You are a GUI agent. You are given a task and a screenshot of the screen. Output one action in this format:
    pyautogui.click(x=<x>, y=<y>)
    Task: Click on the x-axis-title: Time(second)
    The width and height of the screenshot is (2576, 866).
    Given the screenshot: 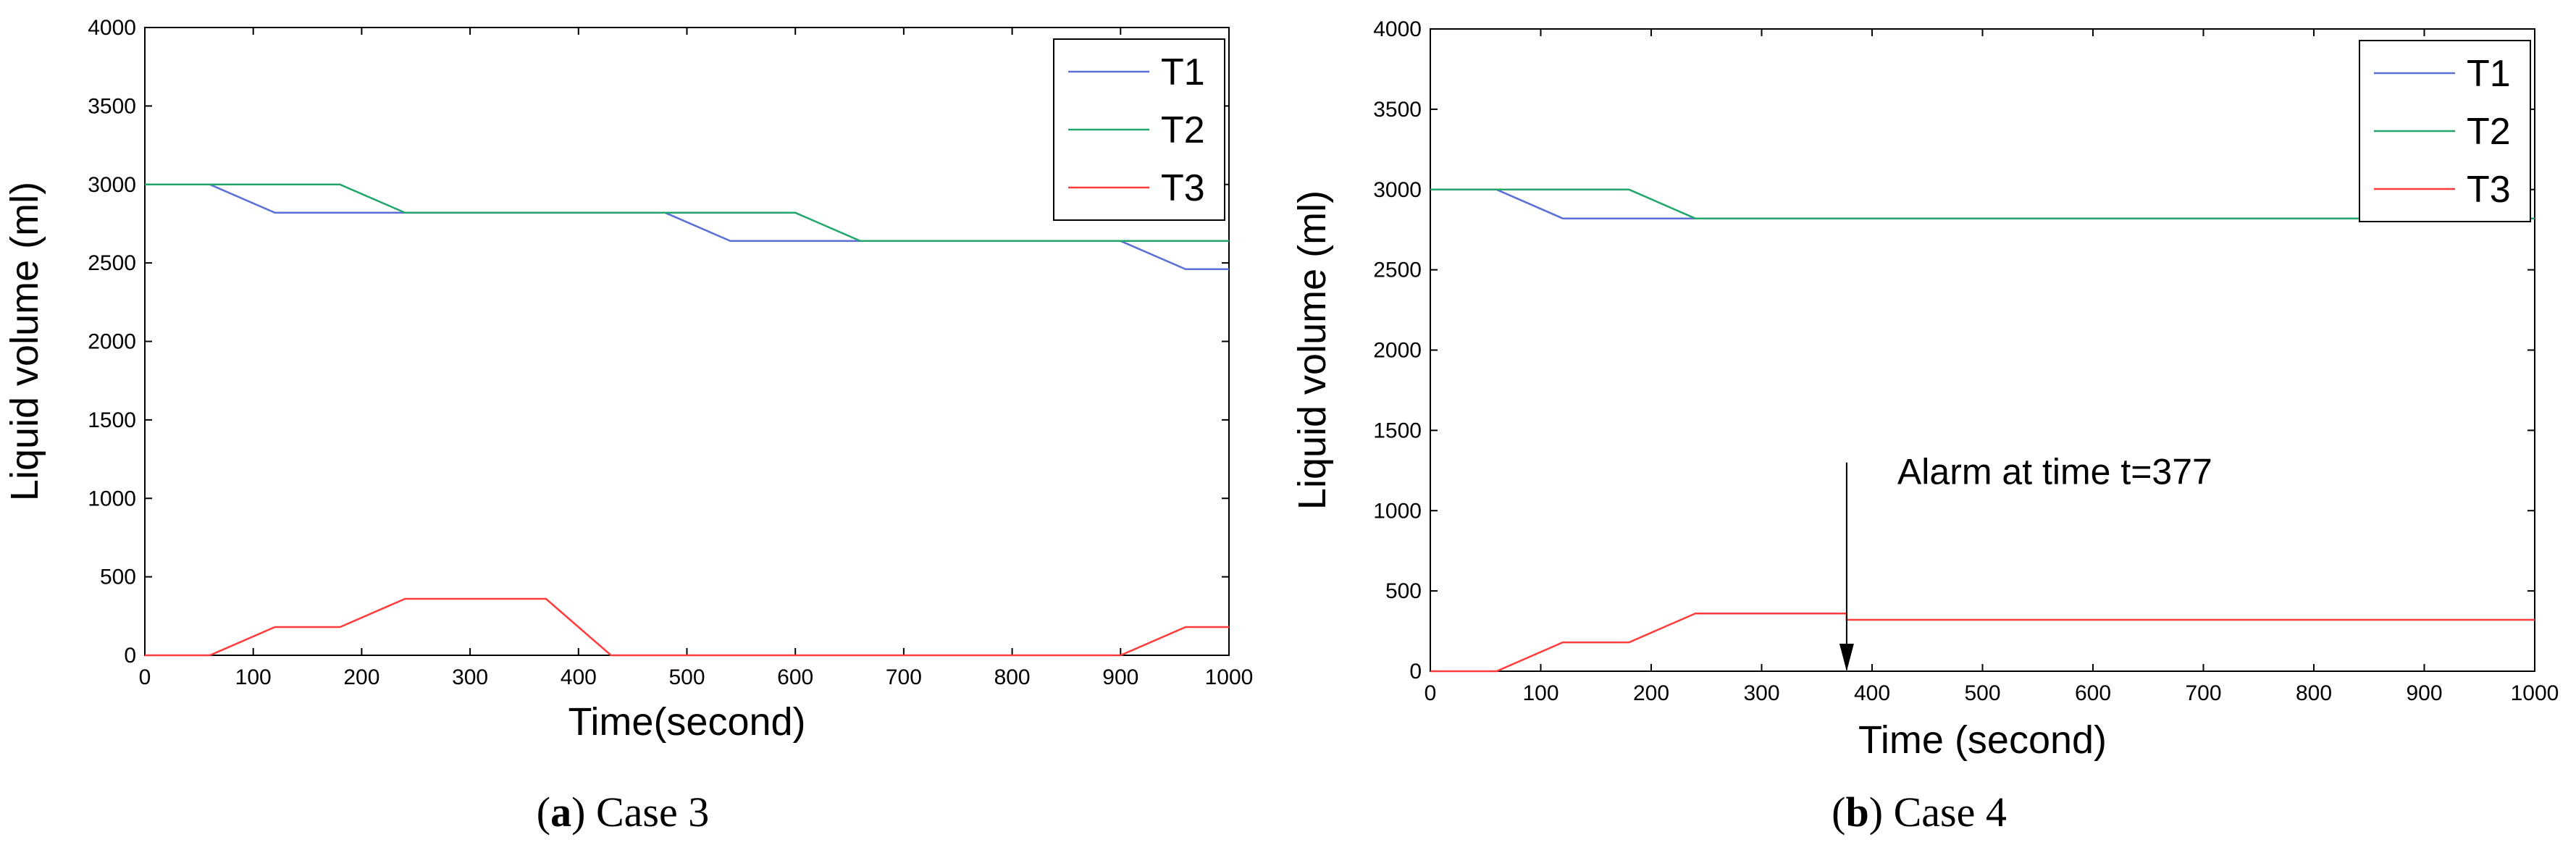 What is the action you would take?
    pyautogui.click(x=686, y=722)
    